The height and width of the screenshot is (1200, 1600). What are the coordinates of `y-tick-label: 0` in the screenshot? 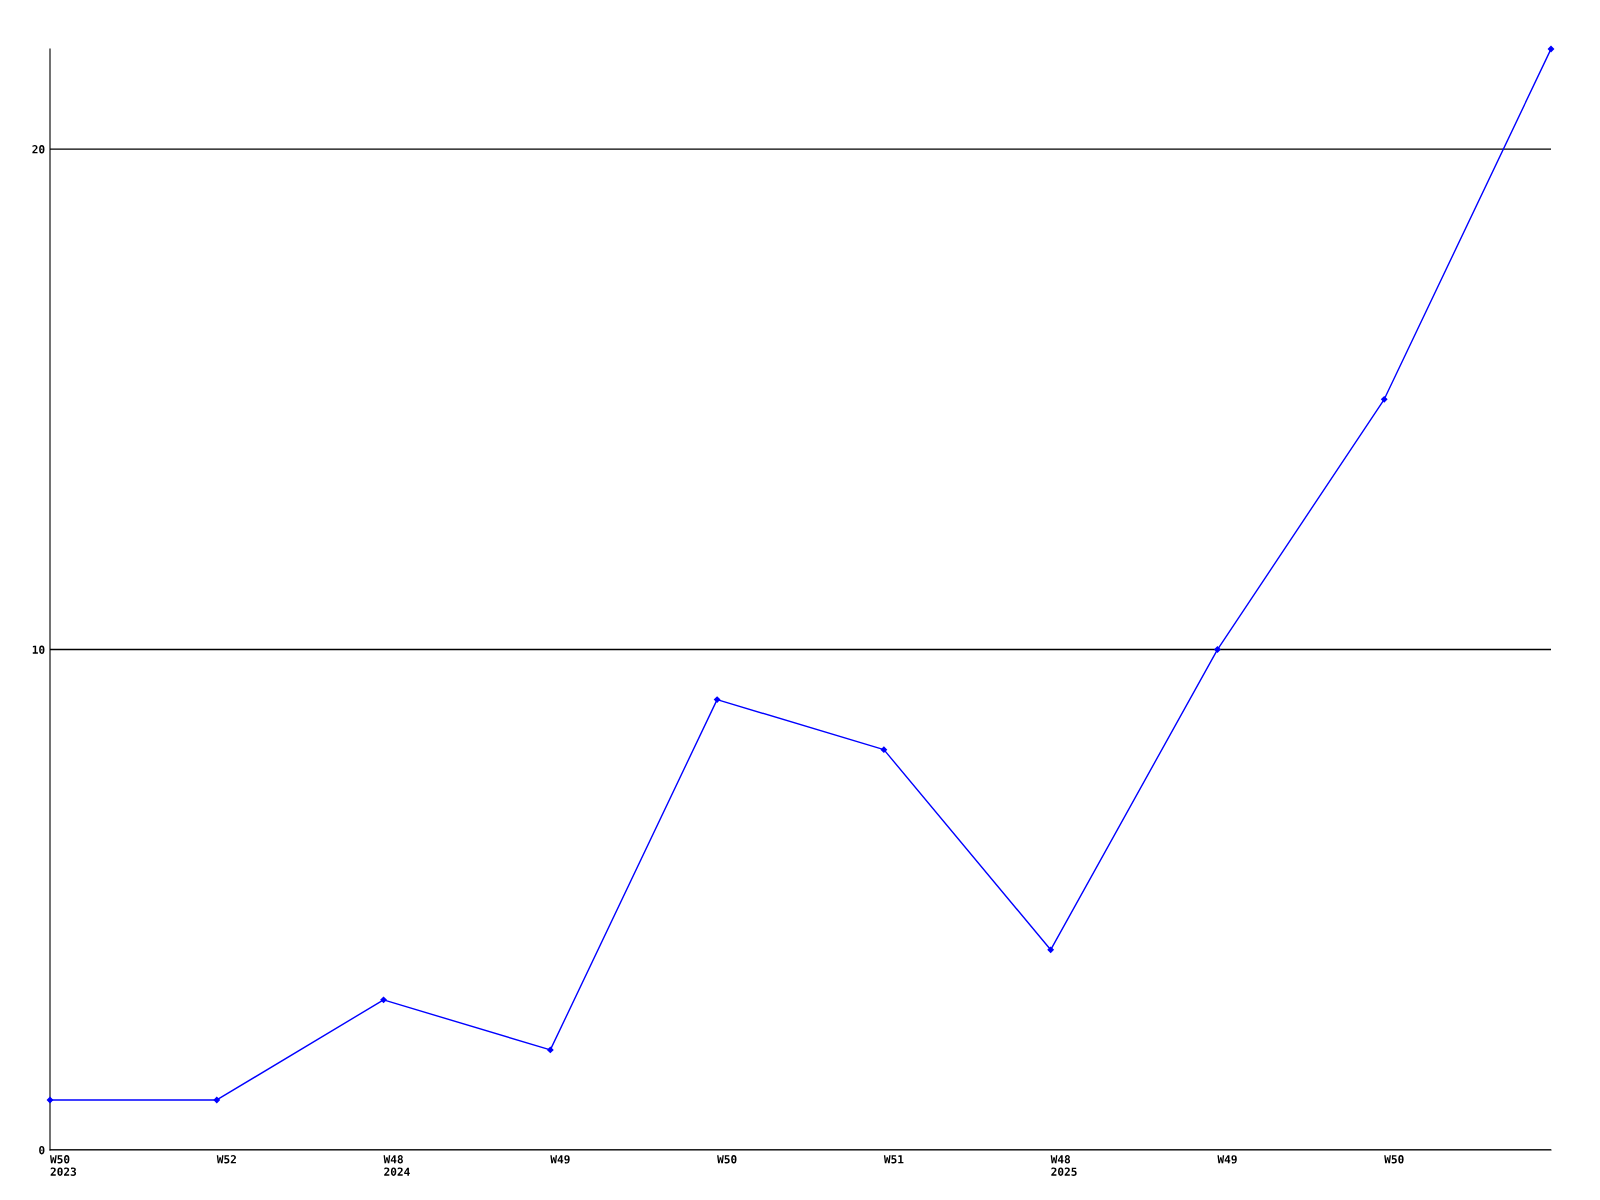 It's located at (42, 1150).